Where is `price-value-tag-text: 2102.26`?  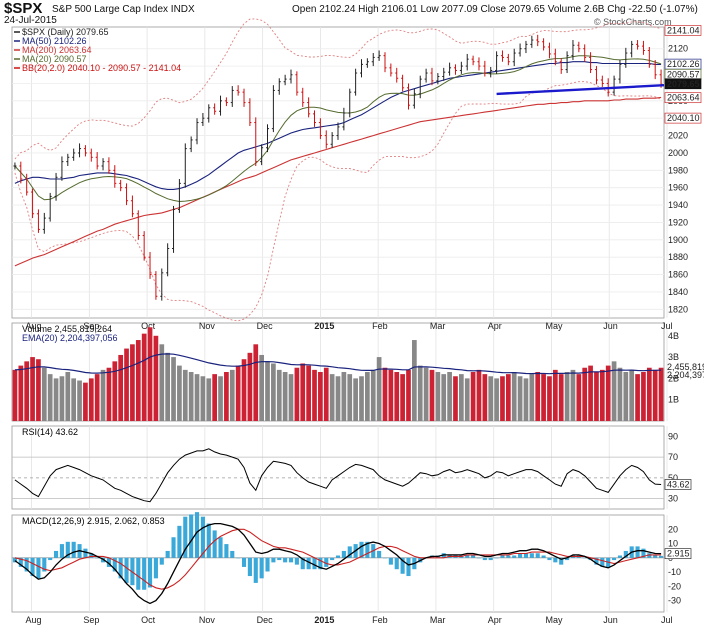
price-value-tag-text: 2102.26 is located at coordinates (683, 64).